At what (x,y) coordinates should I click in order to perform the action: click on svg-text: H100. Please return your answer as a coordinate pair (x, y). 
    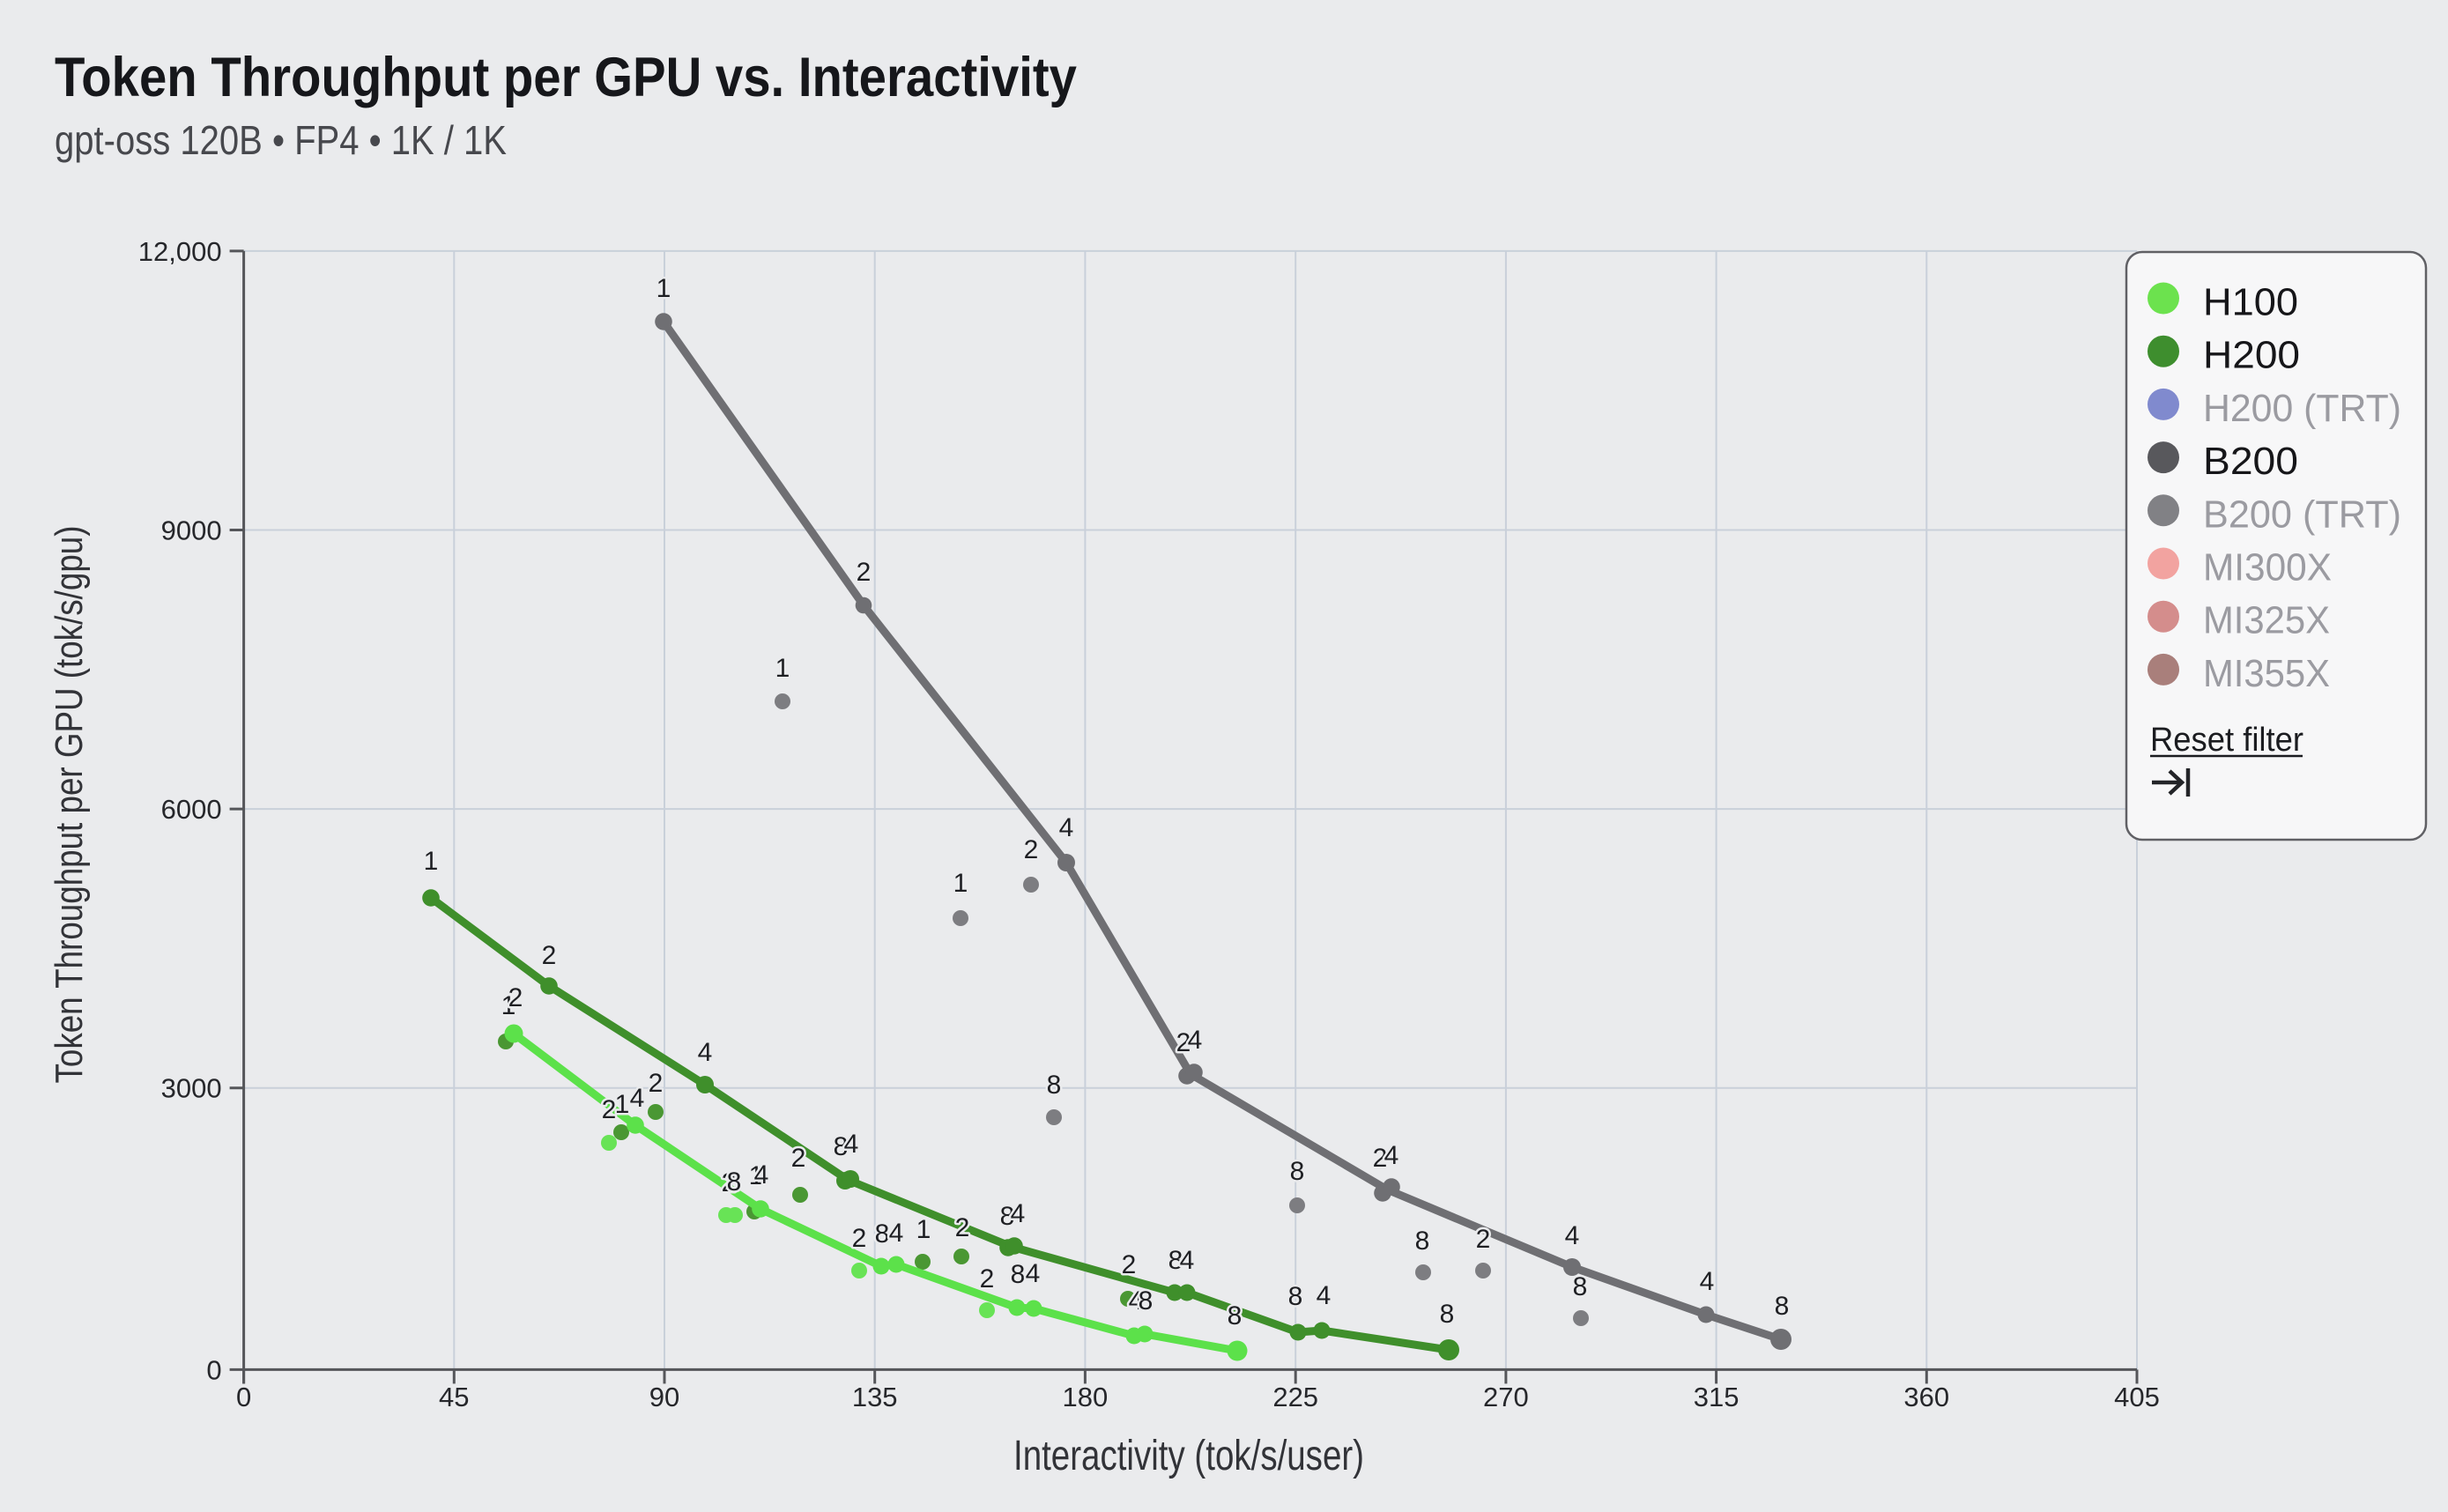
    Looking at the image, I should click on (2250, 302).